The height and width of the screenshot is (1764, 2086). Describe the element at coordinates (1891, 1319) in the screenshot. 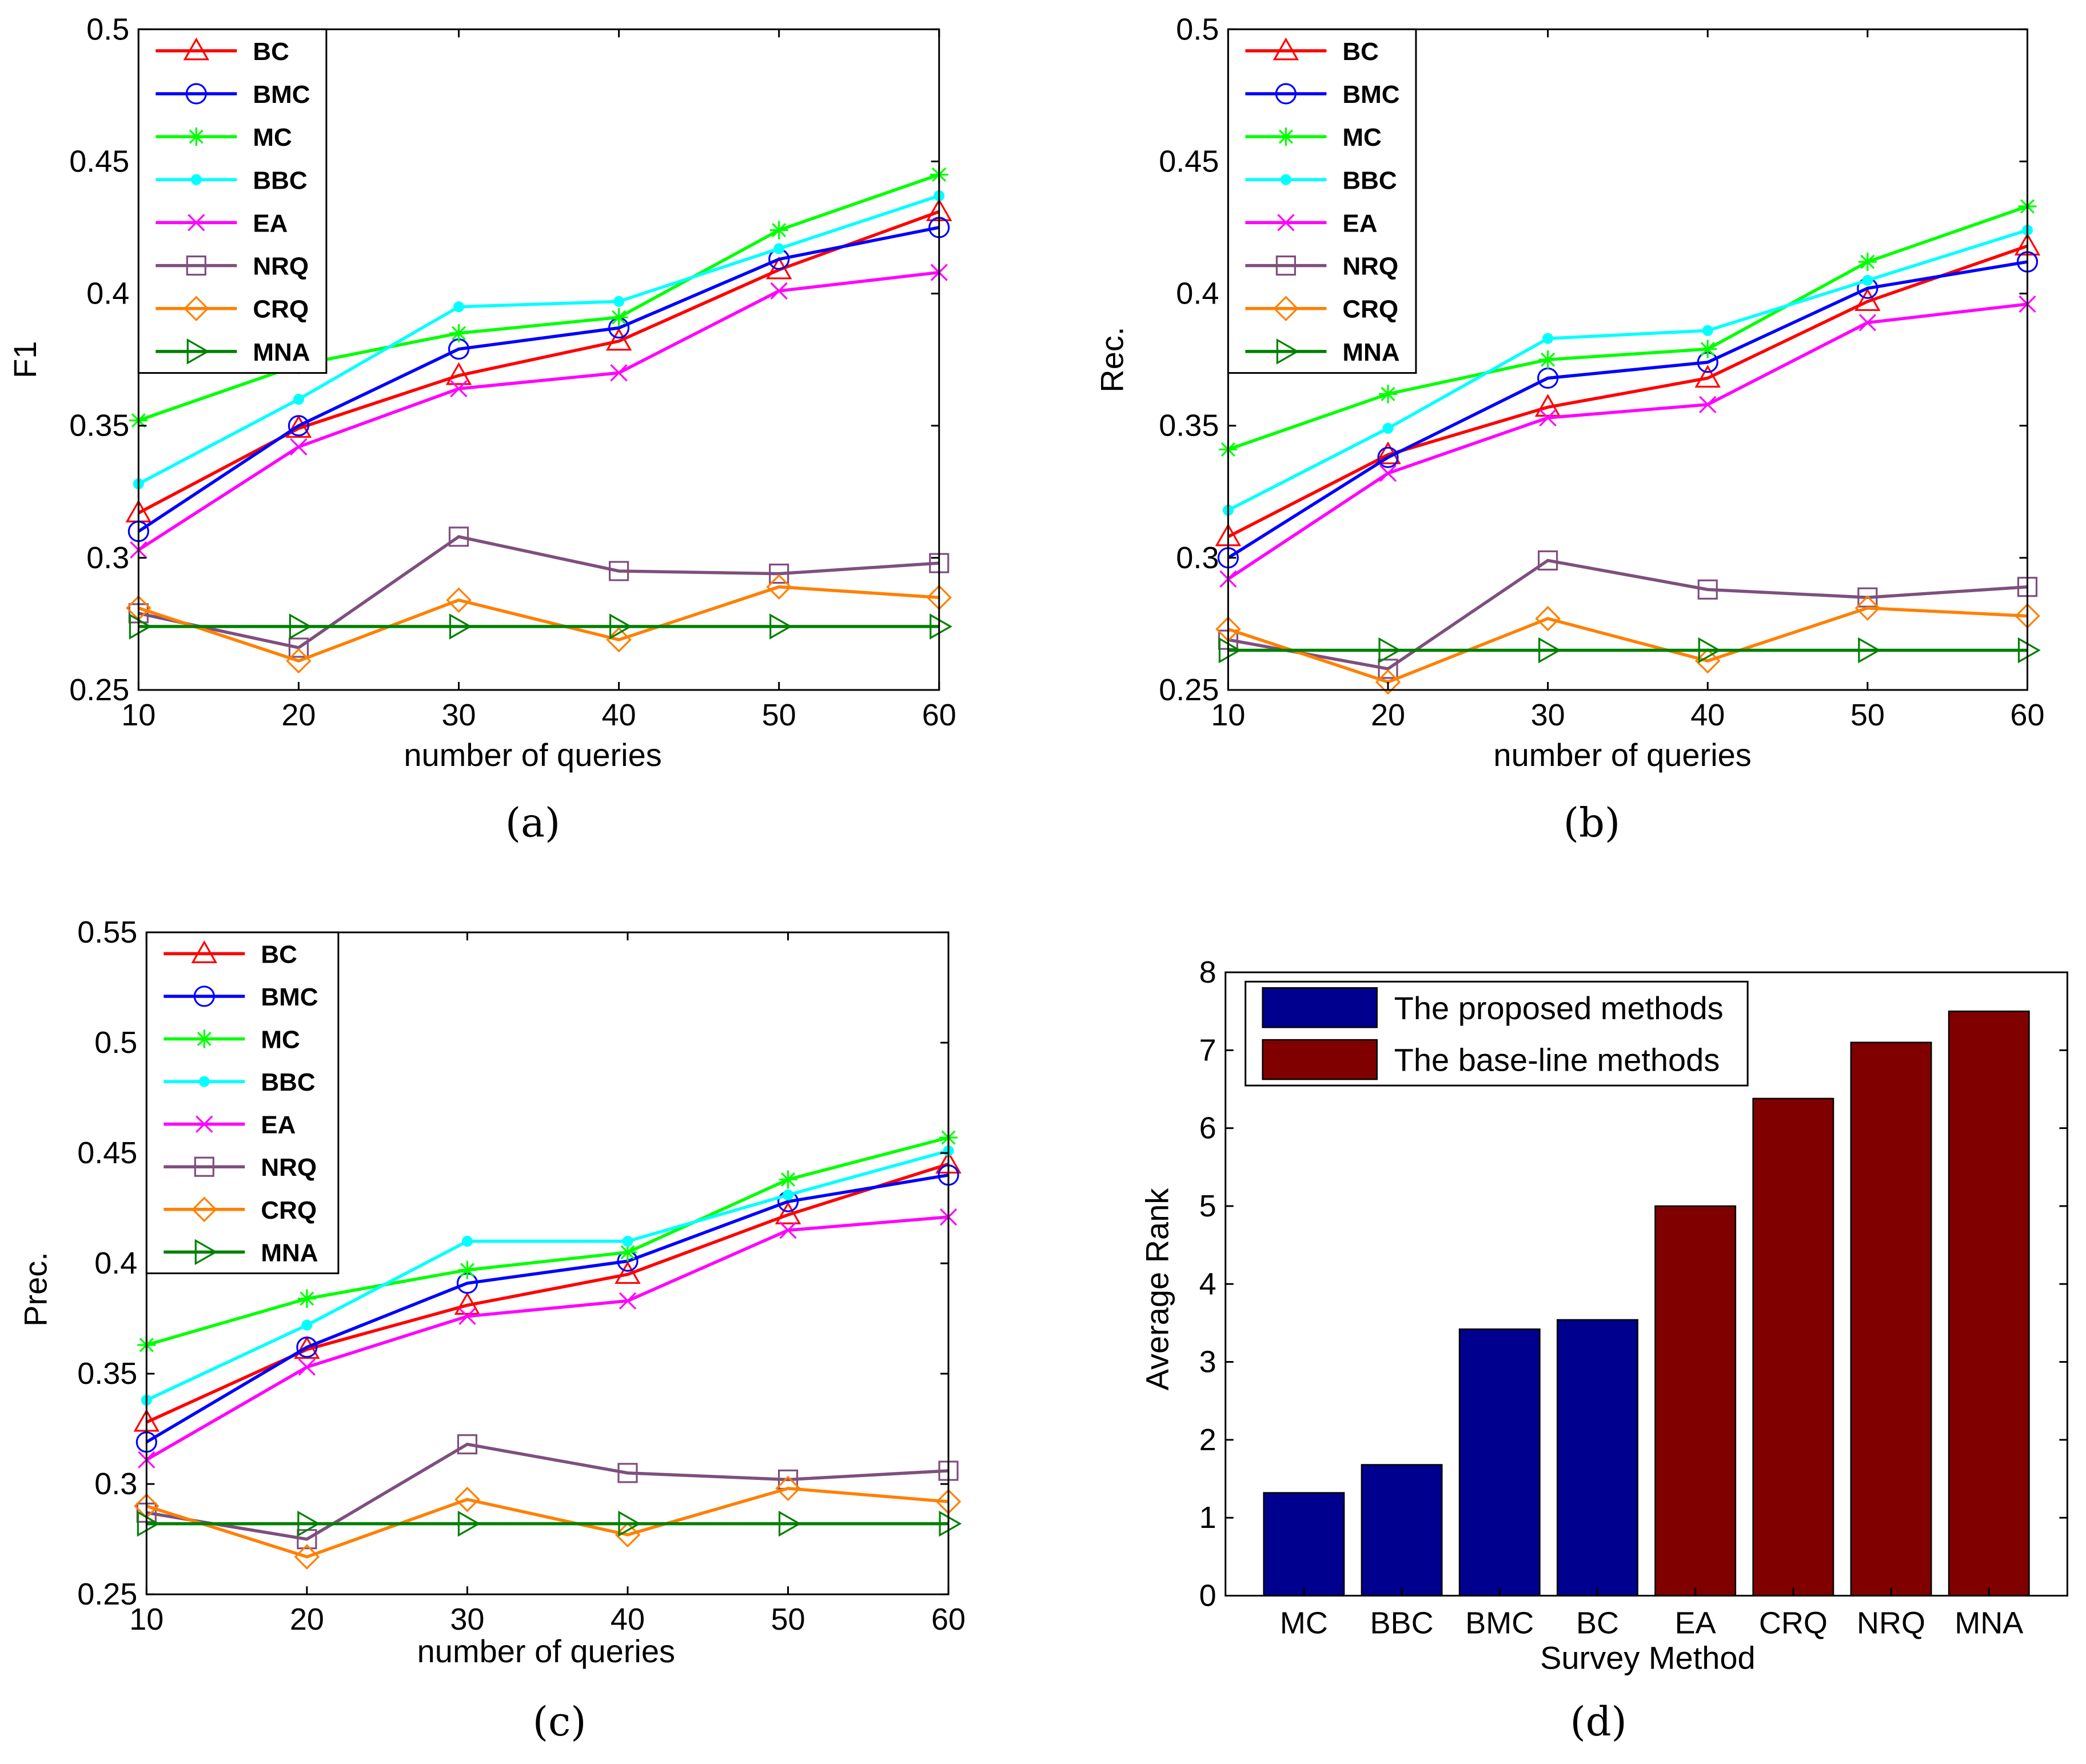

I see `bar-nrq` at that location.